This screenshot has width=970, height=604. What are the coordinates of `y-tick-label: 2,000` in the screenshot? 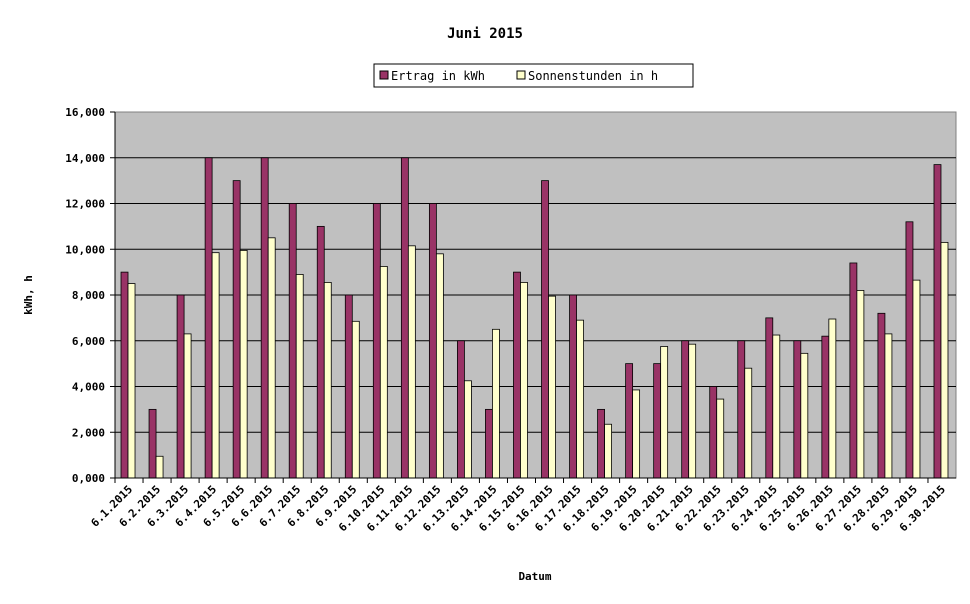 It's located at (88, 432).